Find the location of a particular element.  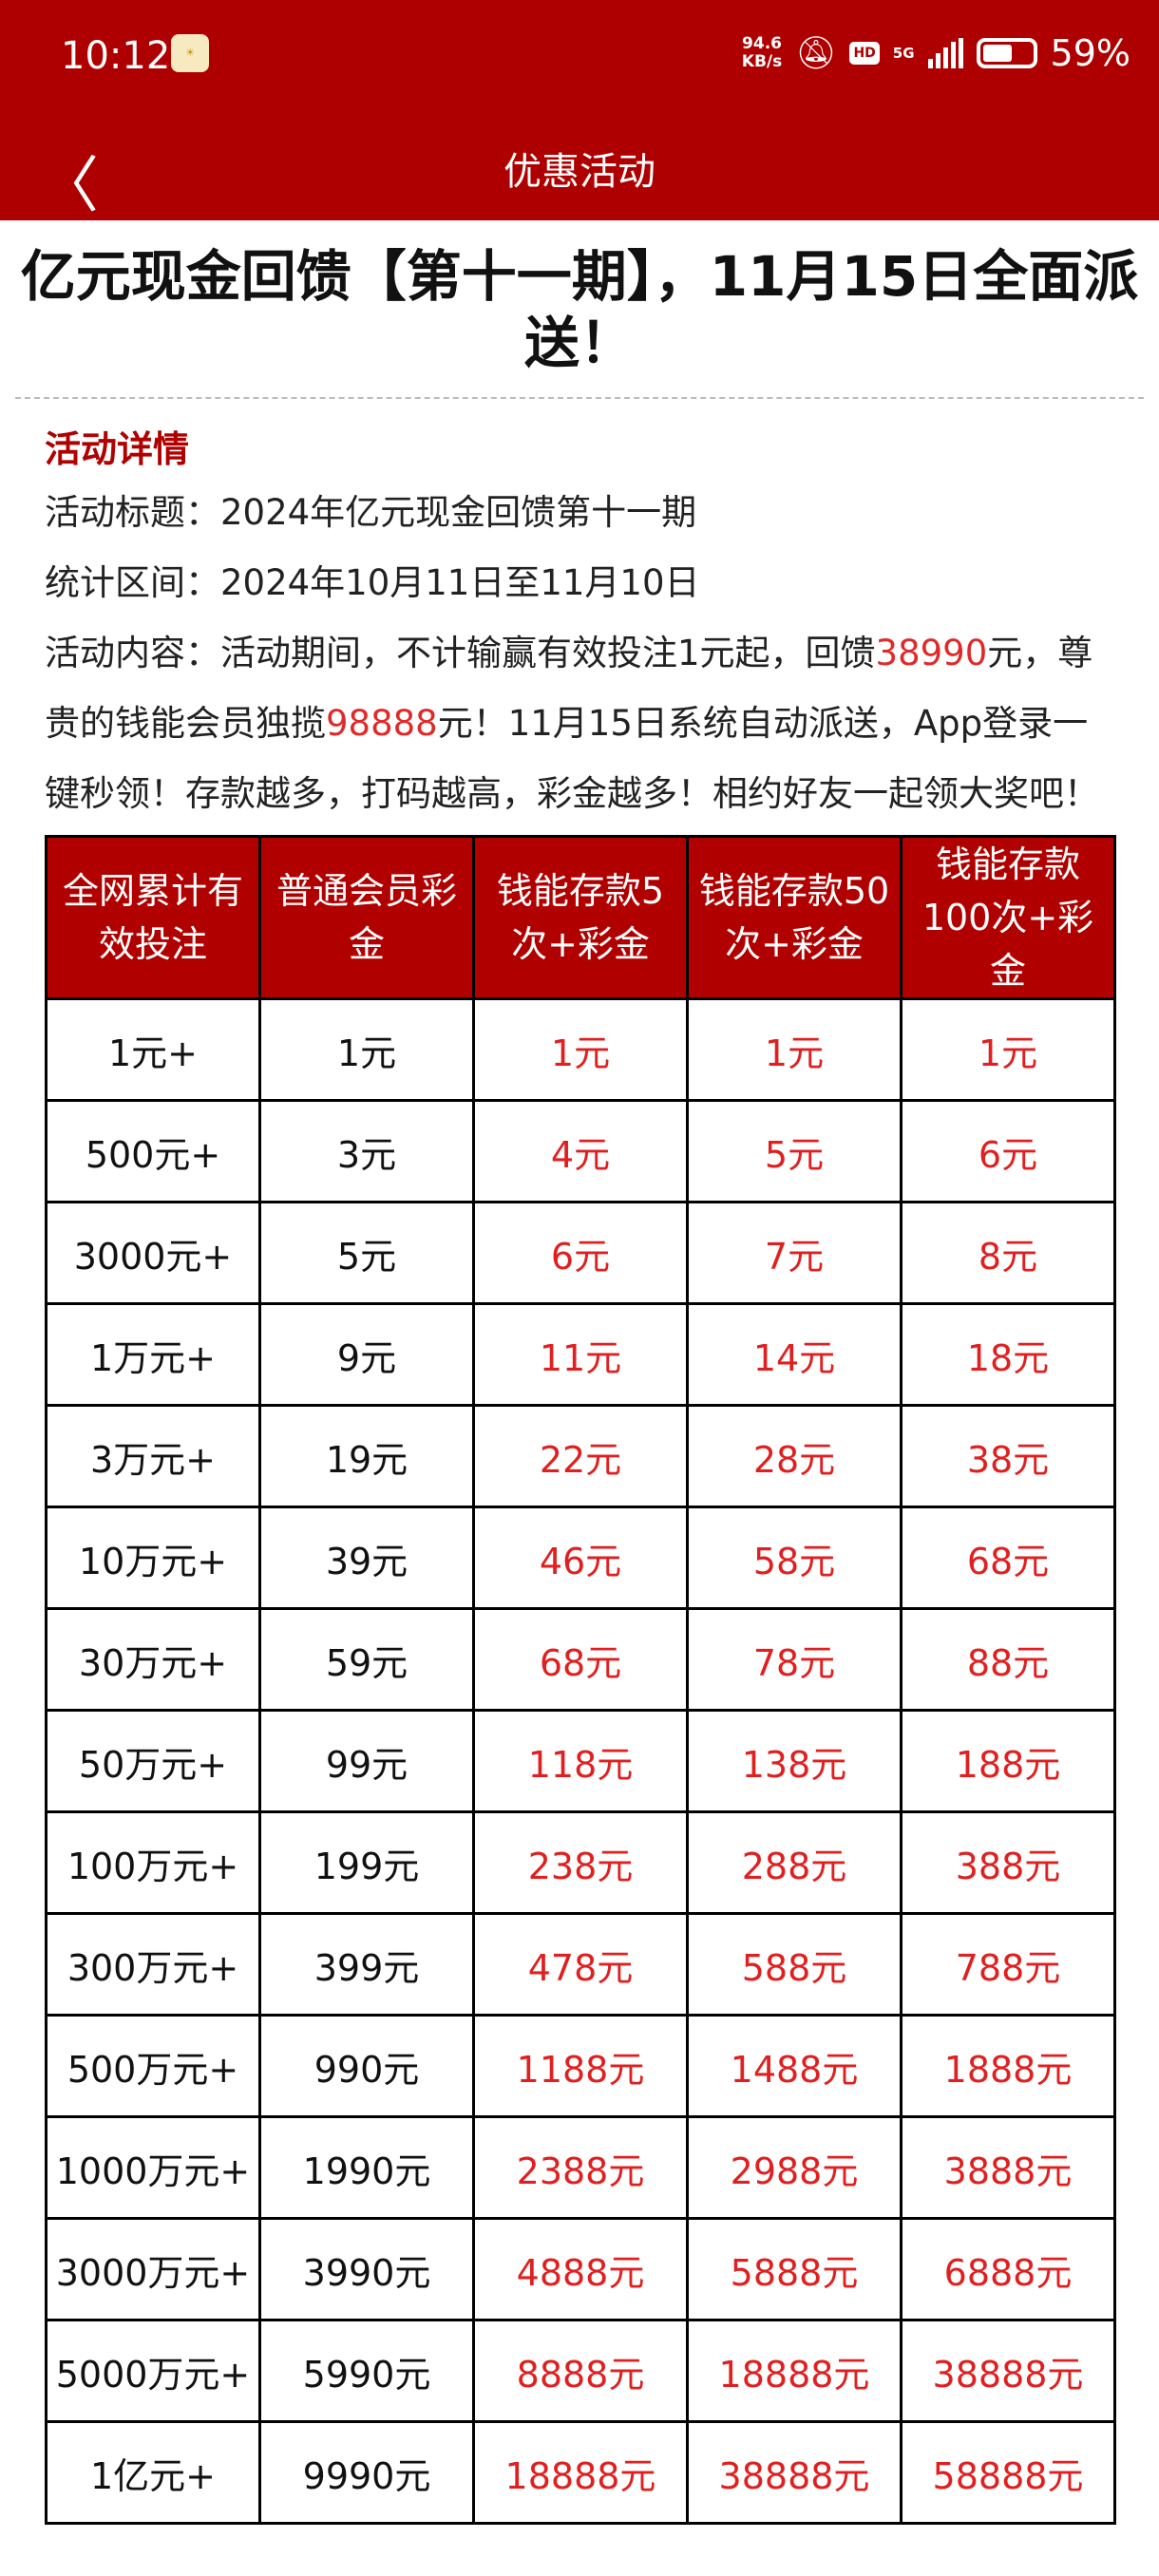

table-cell: 478元 is located at coordinates (580, 1964).